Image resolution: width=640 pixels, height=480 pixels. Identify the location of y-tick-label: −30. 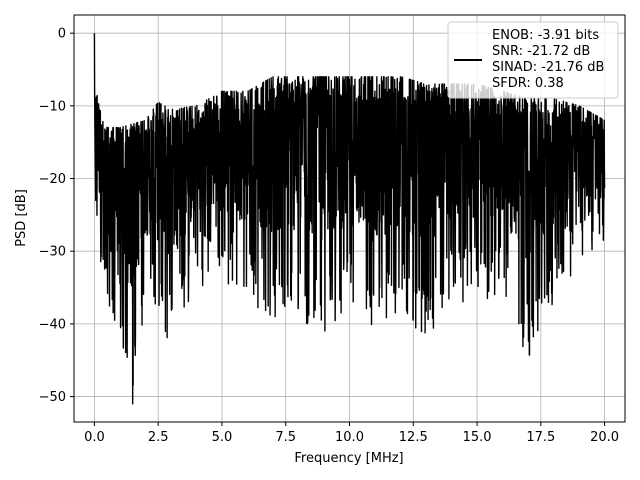
(52, 252).